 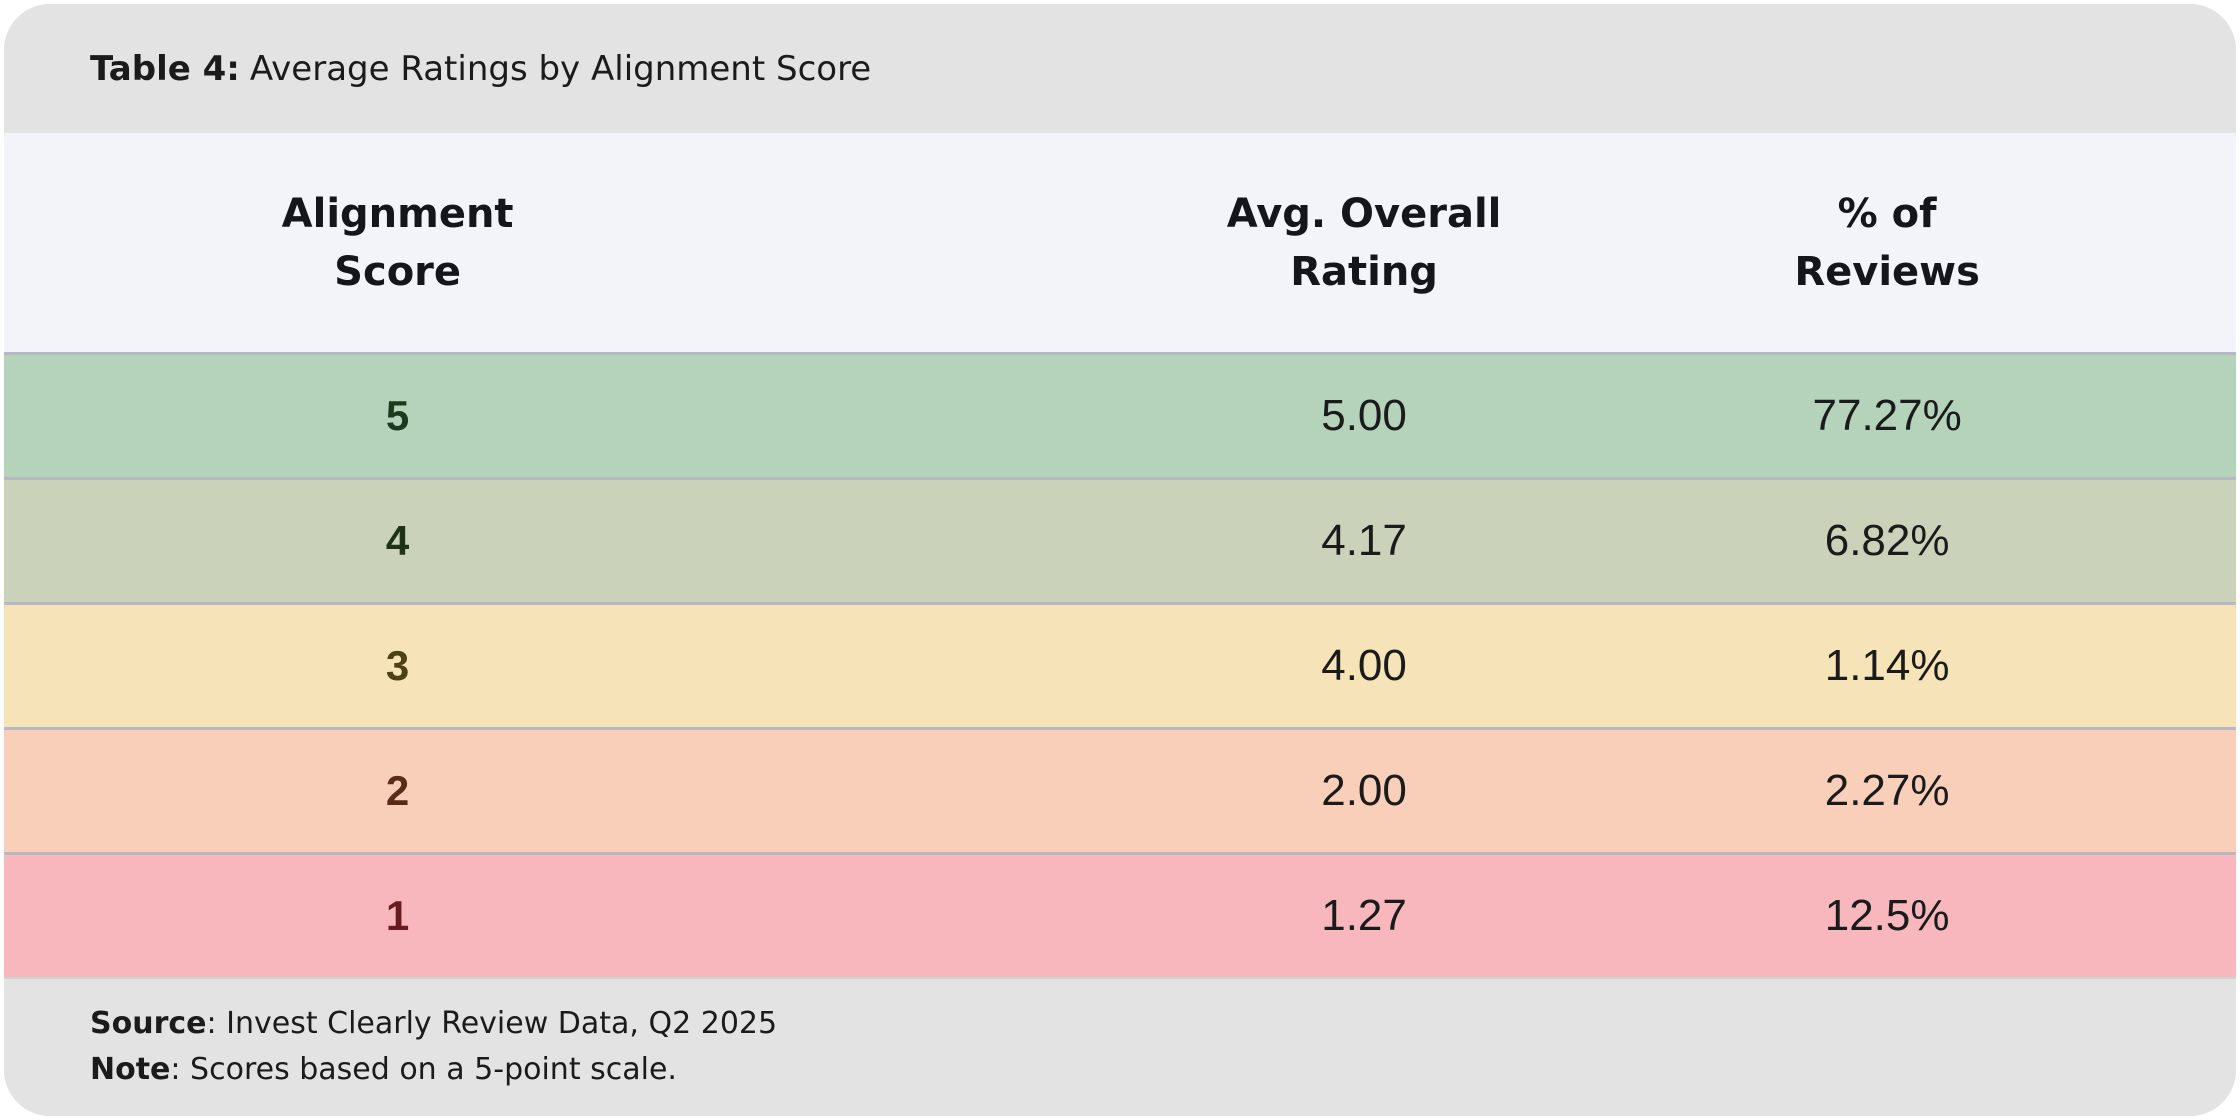 I want to click on column-header-line: Reviews, so click(x=1887, y=271).